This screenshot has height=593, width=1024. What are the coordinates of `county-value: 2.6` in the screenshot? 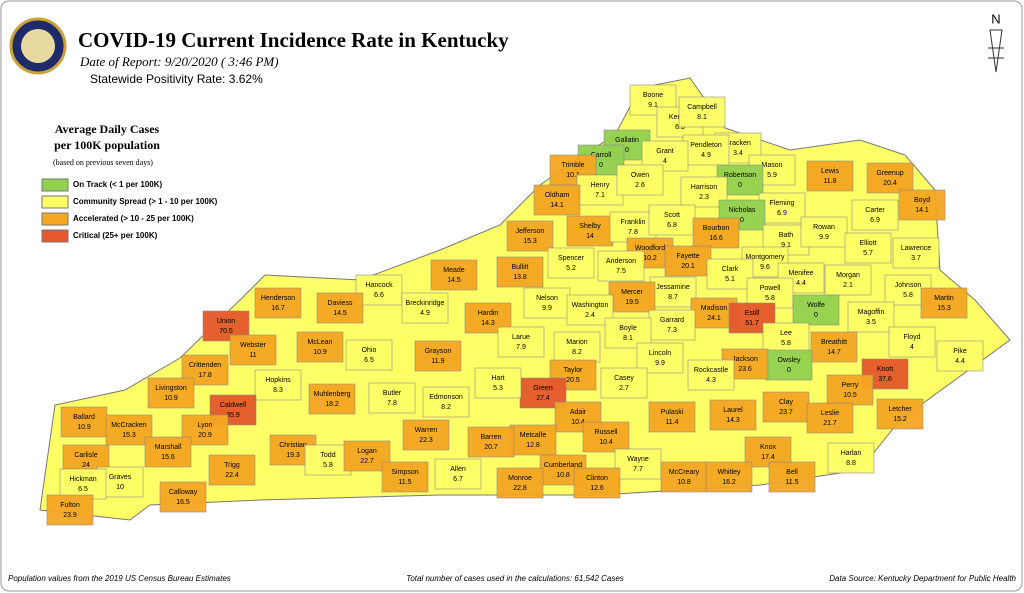 It's located at (640, 185).